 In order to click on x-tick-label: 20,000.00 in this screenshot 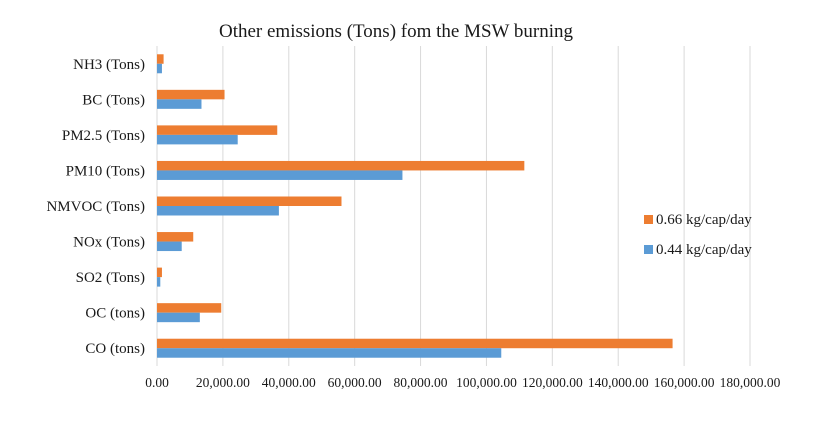, I will do `click(223, 382)`.